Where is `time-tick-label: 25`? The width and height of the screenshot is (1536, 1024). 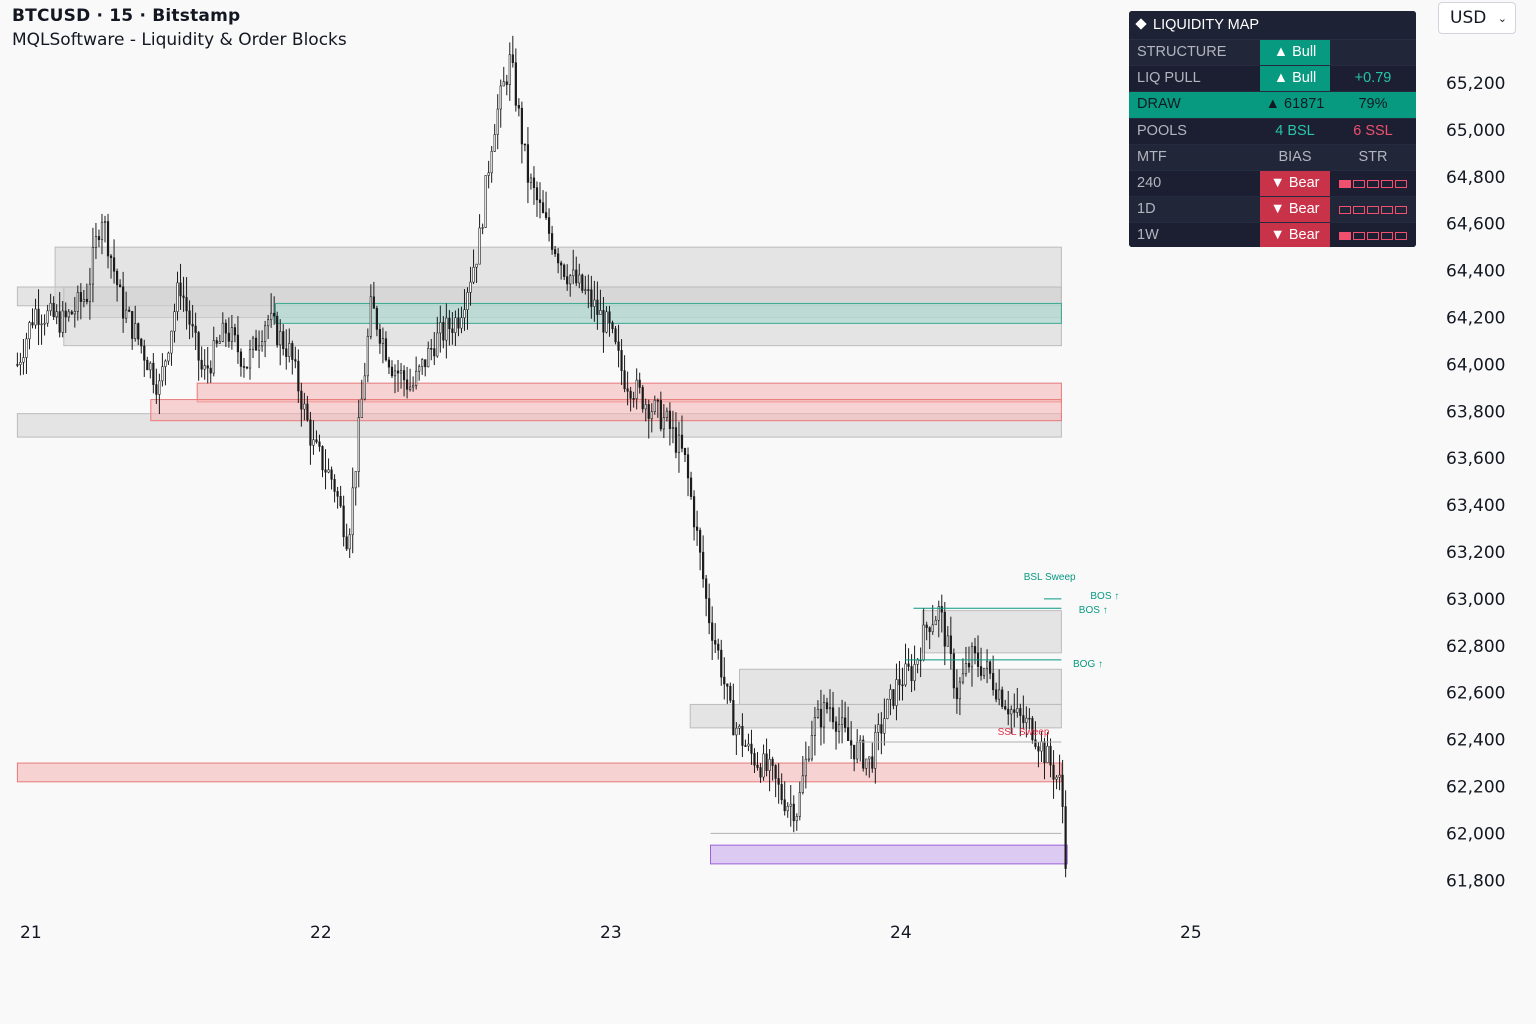 time-tick-label: 25 is located at coordinates (1191, 933).